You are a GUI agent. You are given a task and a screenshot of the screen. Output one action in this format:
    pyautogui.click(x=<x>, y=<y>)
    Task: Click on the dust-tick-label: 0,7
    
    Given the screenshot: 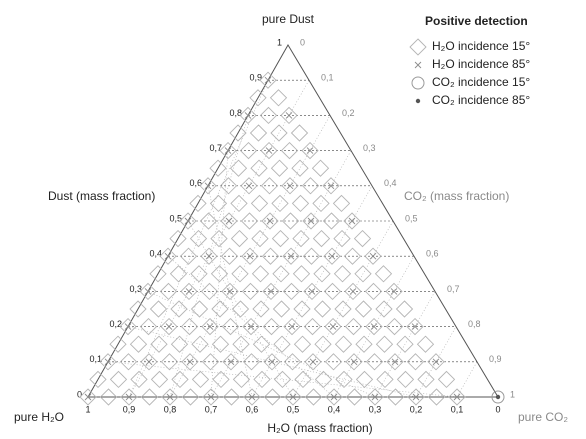 What is the action you would take?
    pyautogui.click(x=215, y=148)
    